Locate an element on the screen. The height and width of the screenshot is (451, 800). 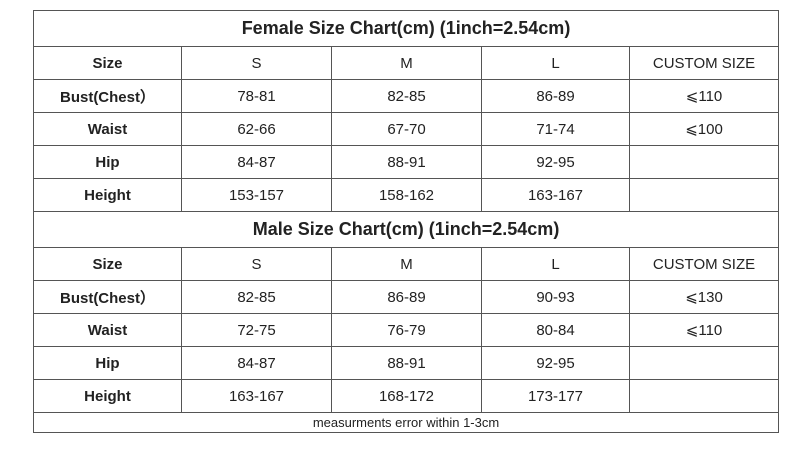
table-row: measurments error within 1-3cm is located at coordinates (406, 422).